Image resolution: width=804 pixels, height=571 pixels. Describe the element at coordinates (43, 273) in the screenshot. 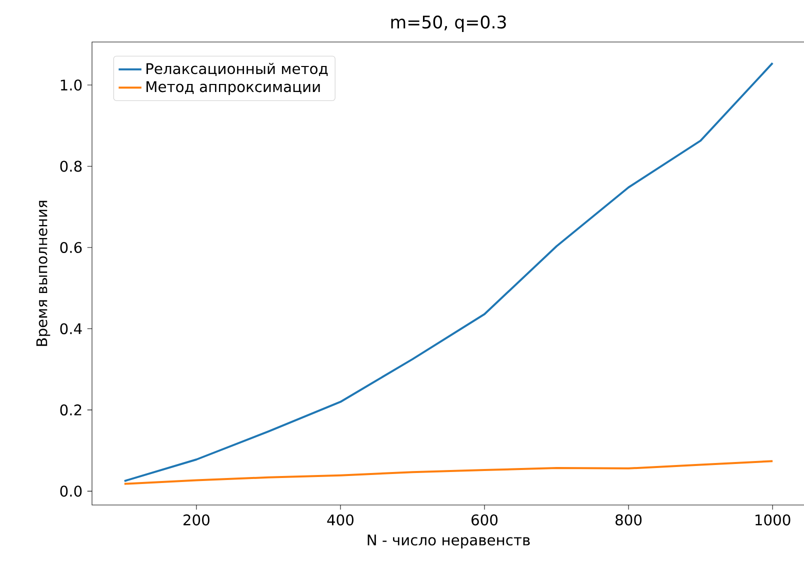

I see `y-axis-title: Время выполнения` at that location.